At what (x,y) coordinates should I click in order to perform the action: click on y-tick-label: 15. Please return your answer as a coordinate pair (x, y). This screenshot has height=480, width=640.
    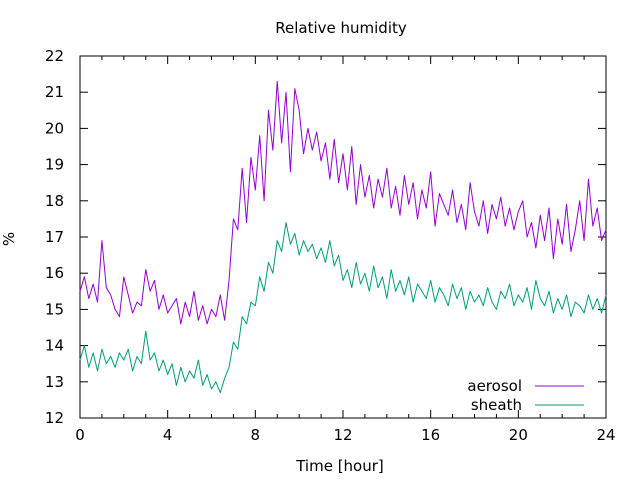
    Looking at the image, I should click on (54, 309).